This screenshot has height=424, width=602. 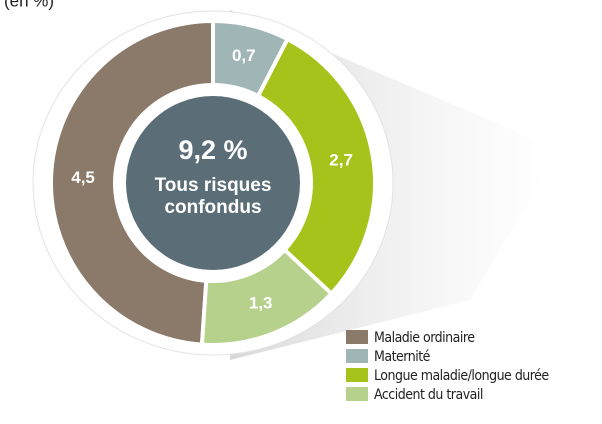 I want to click on legend-label: Accident du travail, so click(x=428, y=395).